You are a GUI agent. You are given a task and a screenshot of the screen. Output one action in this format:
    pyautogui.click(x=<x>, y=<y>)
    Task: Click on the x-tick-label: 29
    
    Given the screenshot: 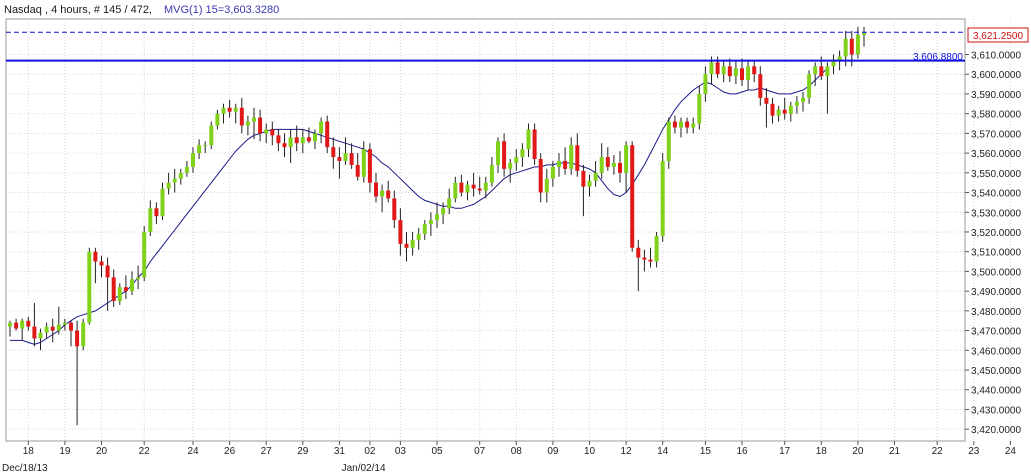 What is the action you would take?
    pyautogui.click(x=303, y=451)
    